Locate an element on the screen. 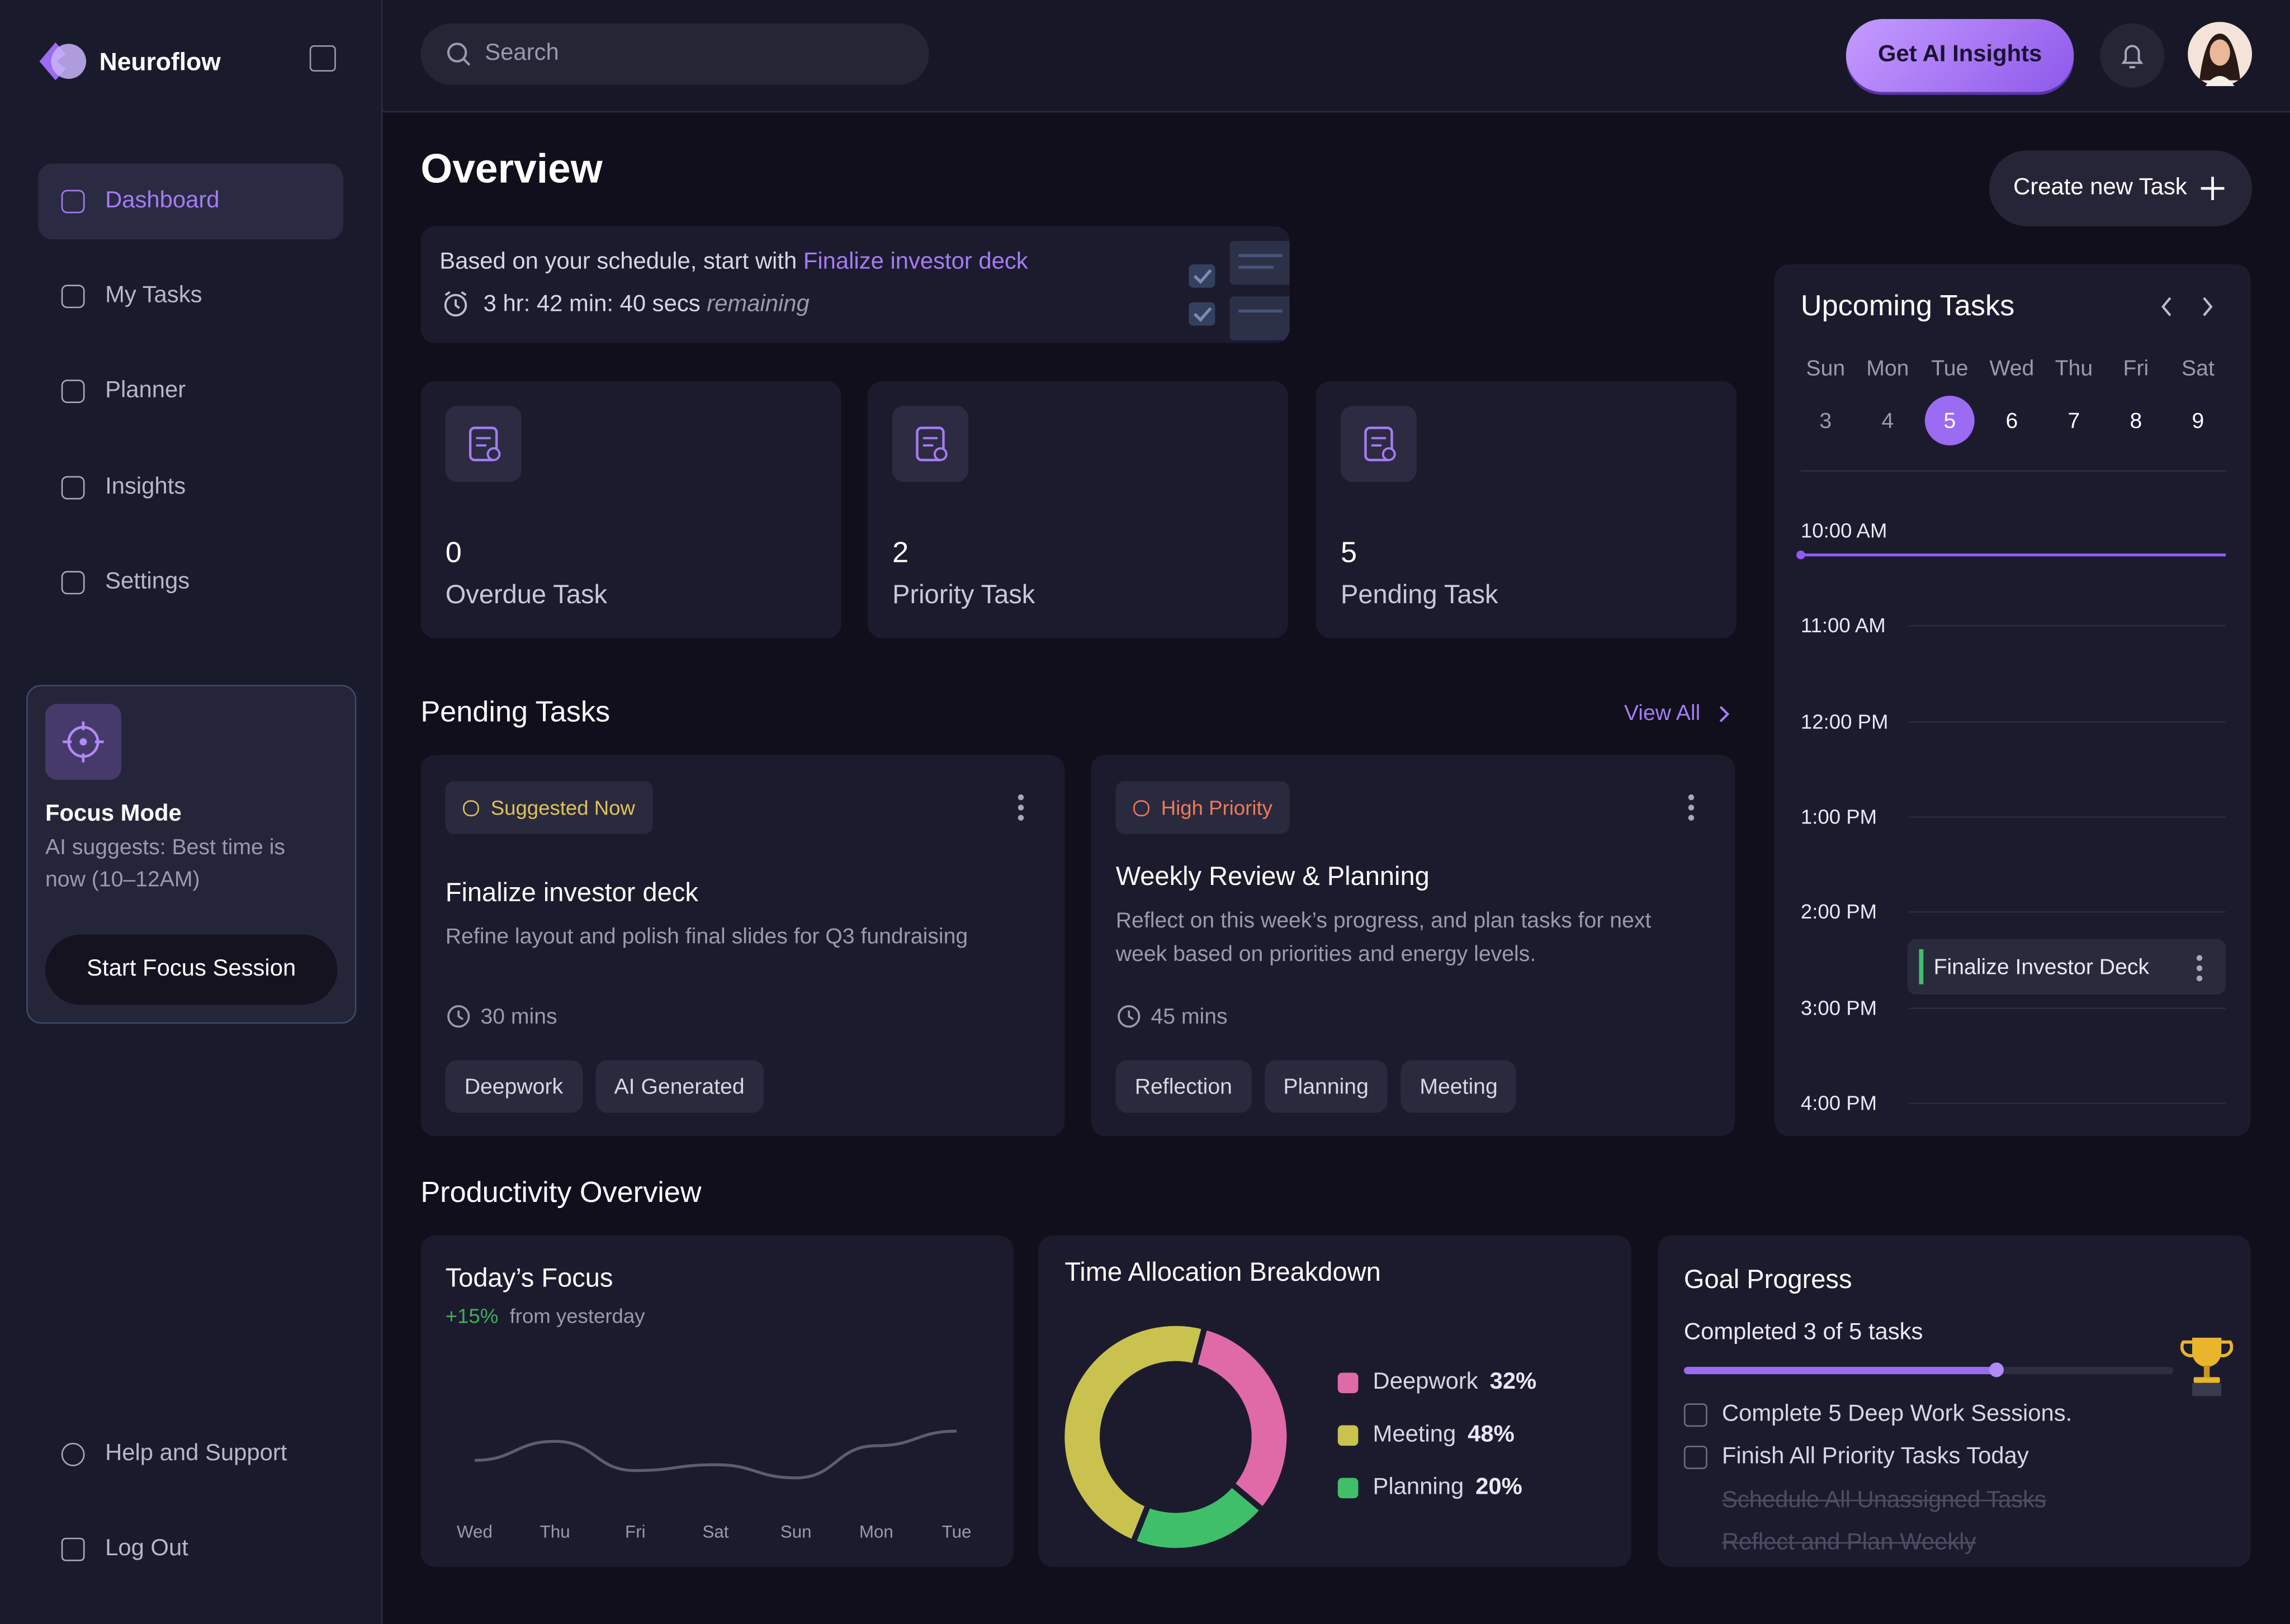  legend-value: 20% is located at coordinates (1498, 1487).